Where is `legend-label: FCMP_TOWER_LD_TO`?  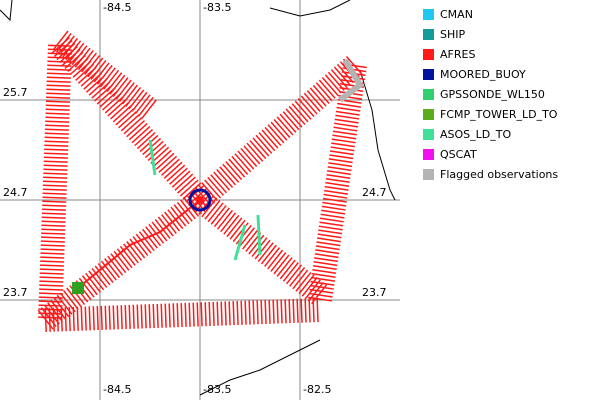
legend-label: FCMP_TOWER_LD_TO is located at coordinates (499, 114).